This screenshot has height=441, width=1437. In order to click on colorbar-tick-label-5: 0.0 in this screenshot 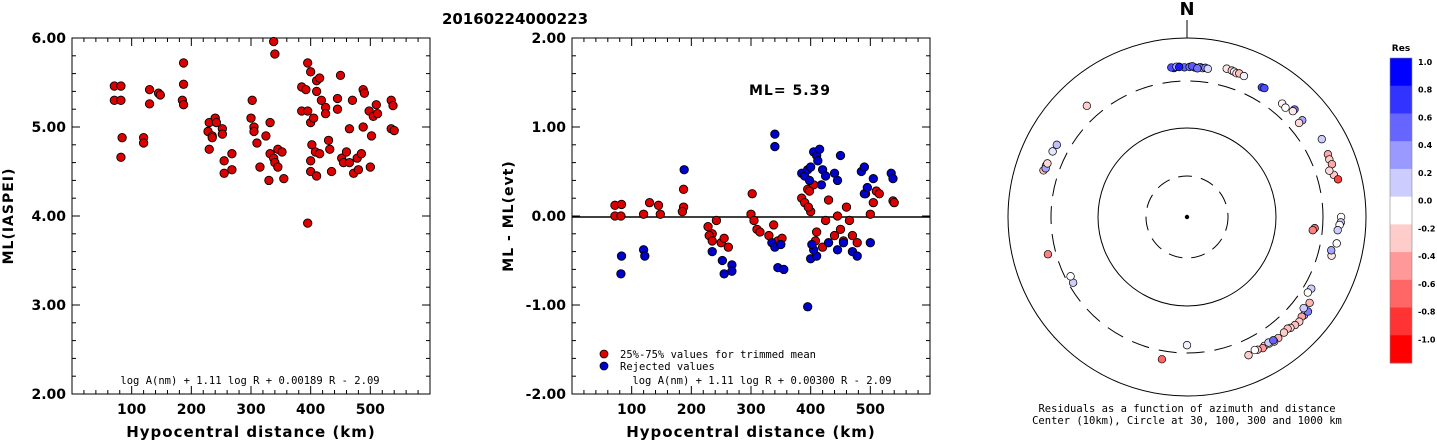, I will do `click(1425, 201)`.